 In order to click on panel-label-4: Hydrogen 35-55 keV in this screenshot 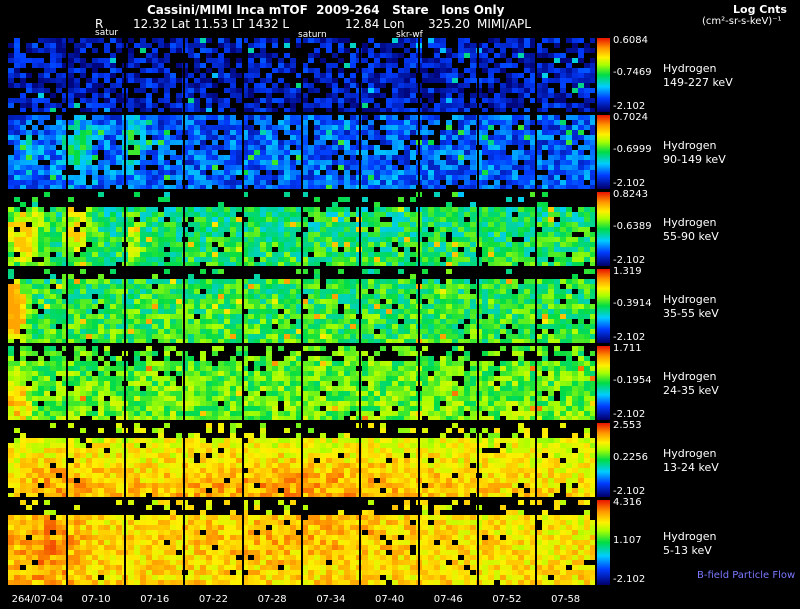, I will do `click(691, 307)`.